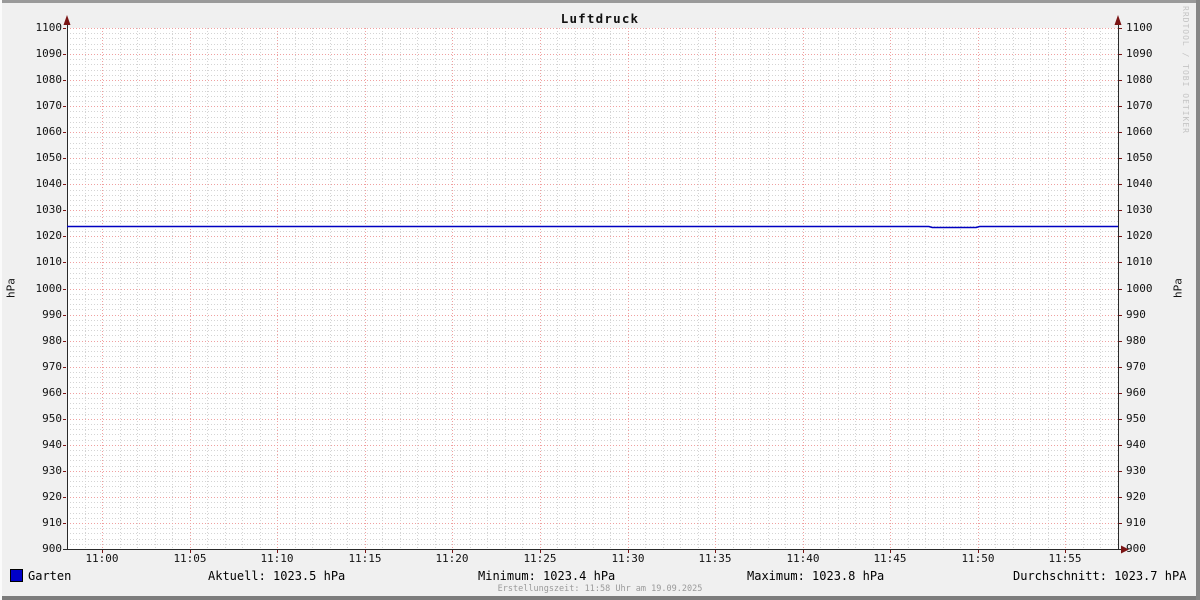 The image size is (1200, 600). I want to click on chart-title: Luftdruck, so click(600, 18).